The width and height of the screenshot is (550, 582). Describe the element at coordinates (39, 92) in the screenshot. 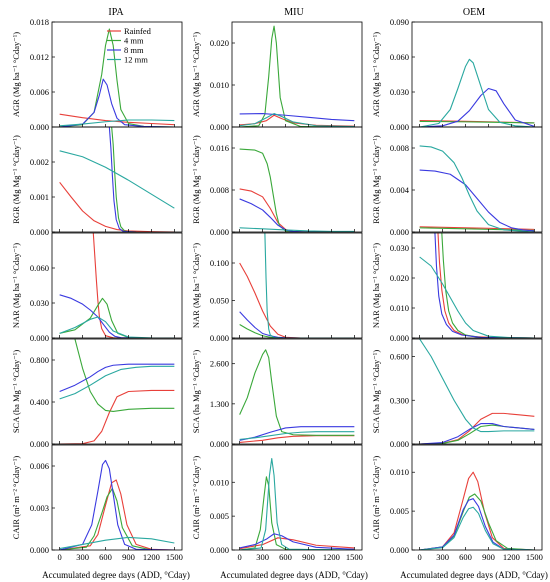

I see `y-tick-label: 0.006` at that location.